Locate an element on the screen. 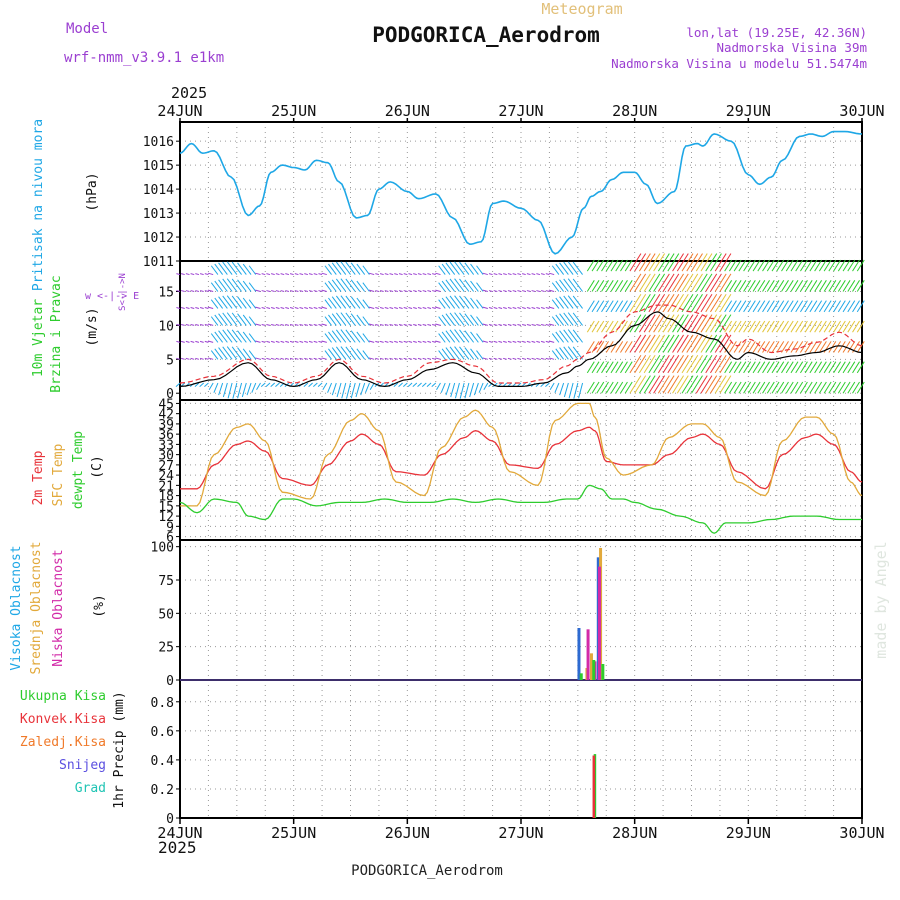 This screenshot has width=900, height=900. y-tick-label: 1012 is located at coordinates (158, 238).